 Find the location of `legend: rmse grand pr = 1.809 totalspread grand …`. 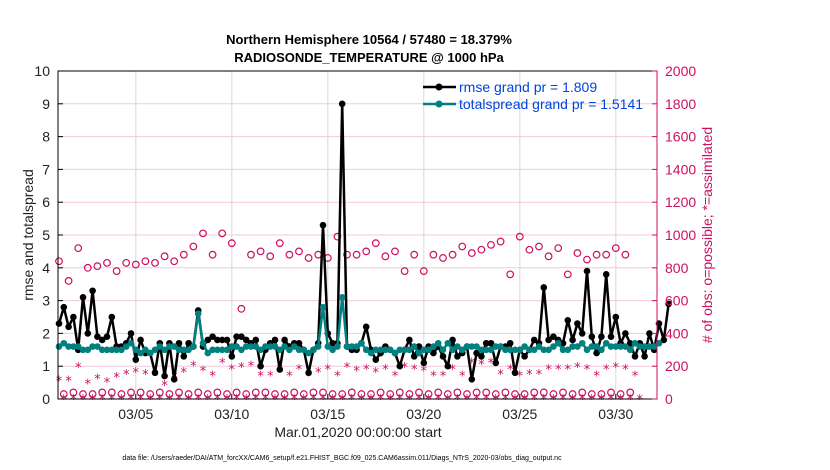

legend: rmse grand pr = 1.809 totalspread grand … is located at coordinates (533, 95).